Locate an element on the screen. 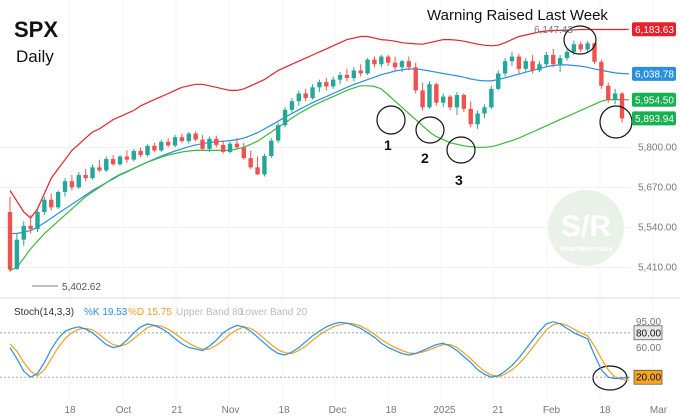 This screenshot has height=420, width=680. price-tags: 6,183.63 6,038.78 5,954.50 5,893.94 is located at coordinates (654, 74).